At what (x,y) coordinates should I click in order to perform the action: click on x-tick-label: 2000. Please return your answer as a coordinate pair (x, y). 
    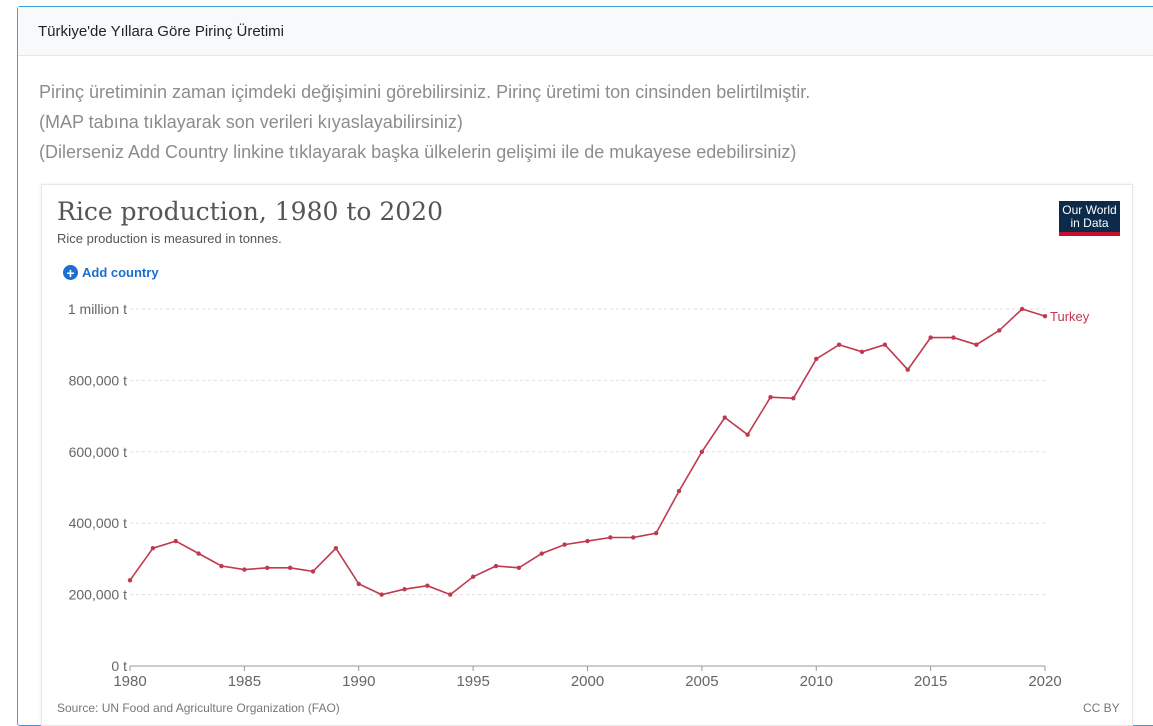
    Looking at the image, I should click on (587, 681).